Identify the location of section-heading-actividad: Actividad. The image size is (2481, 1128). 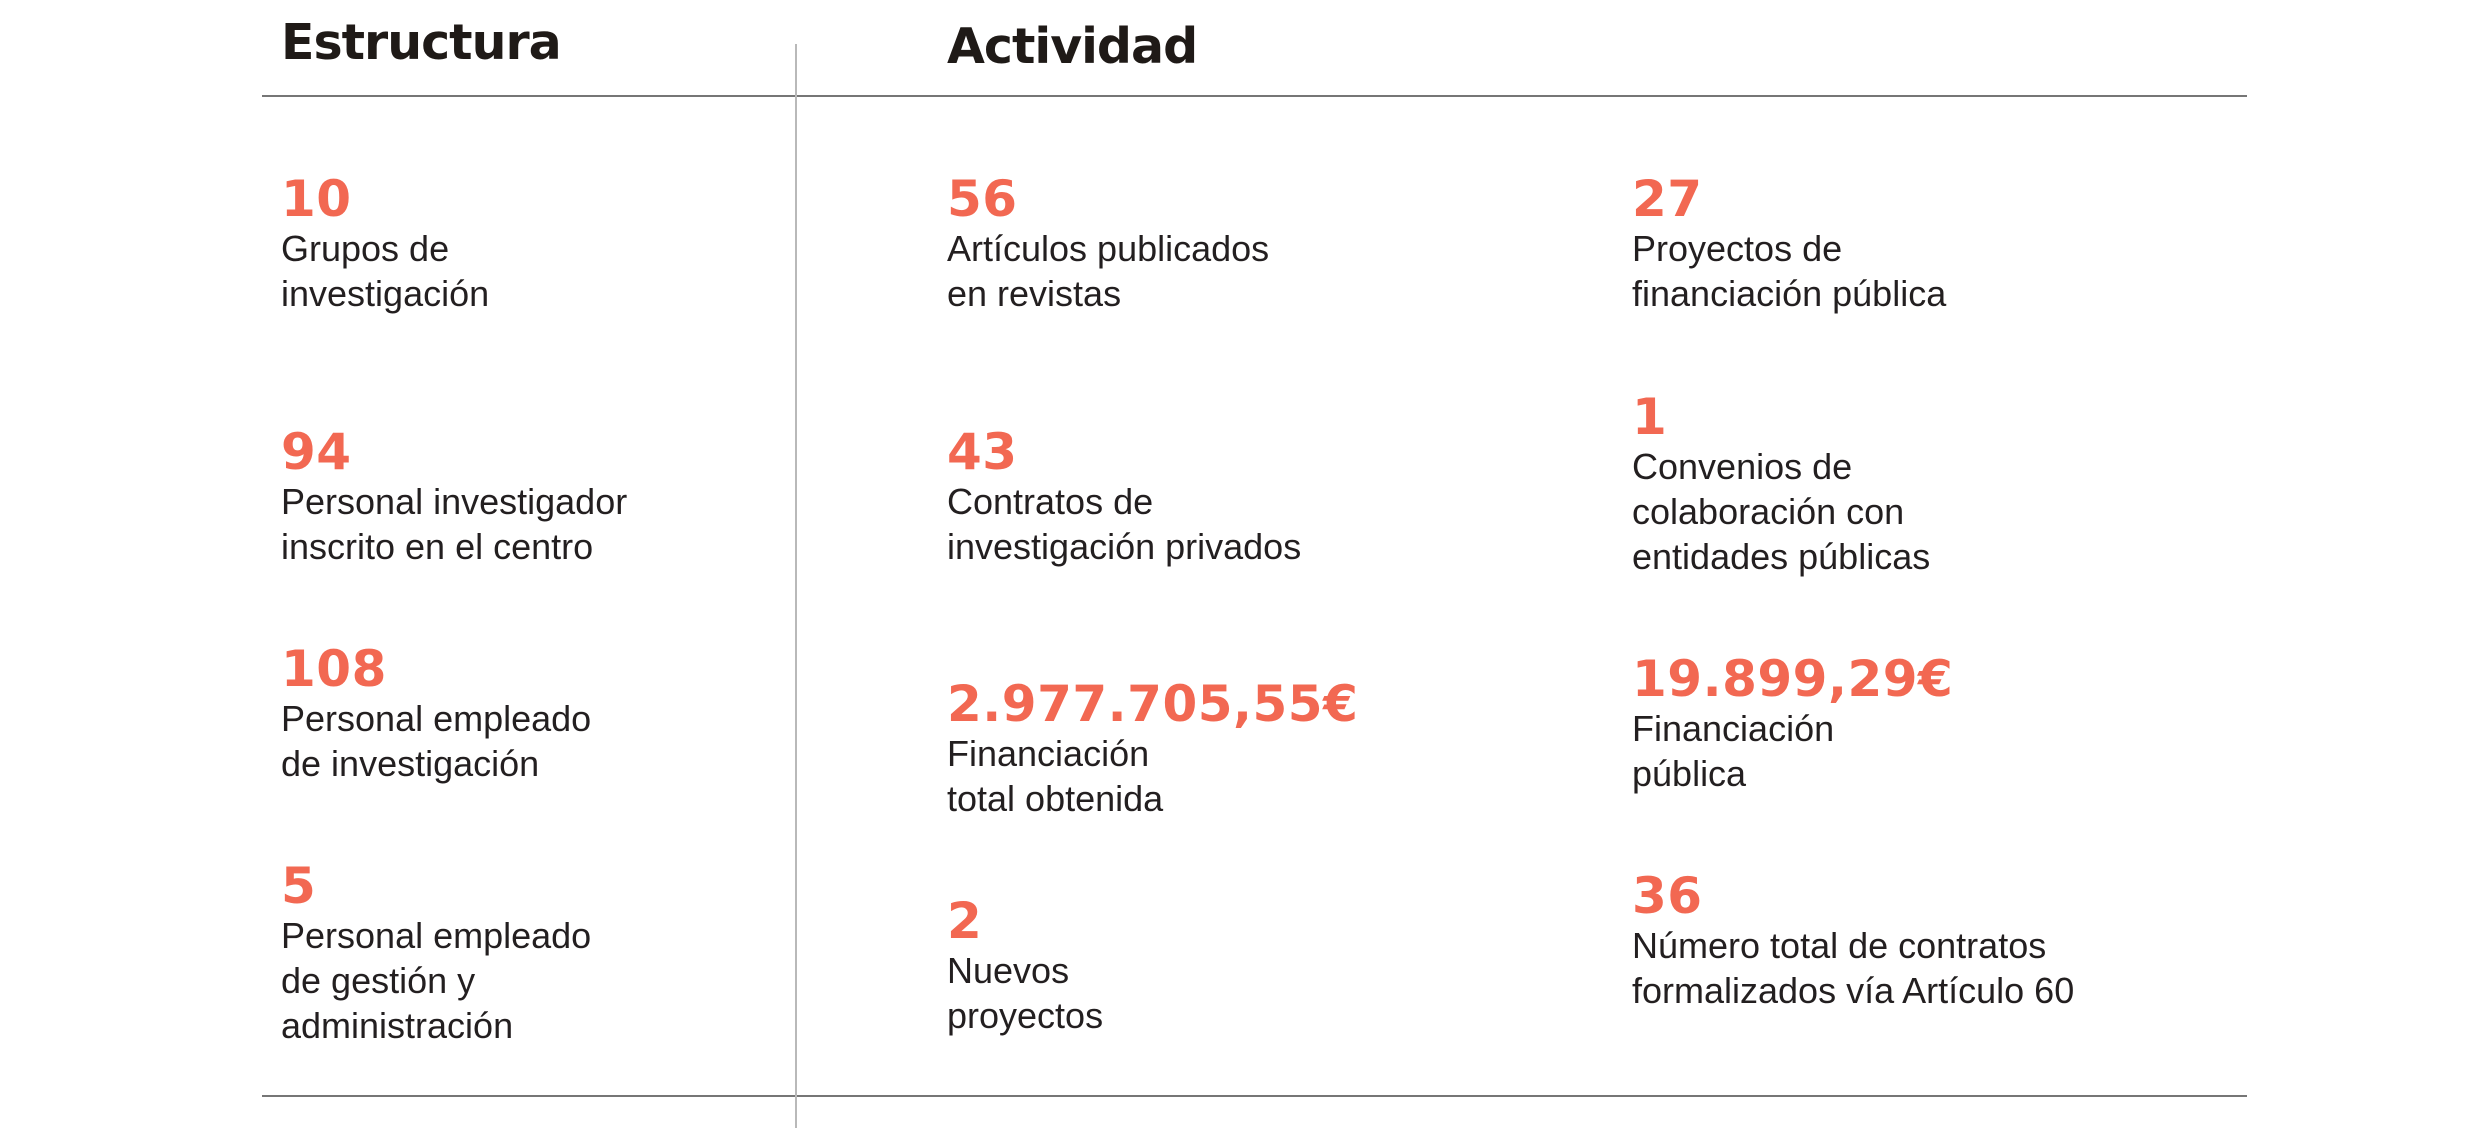
(1072, 46).